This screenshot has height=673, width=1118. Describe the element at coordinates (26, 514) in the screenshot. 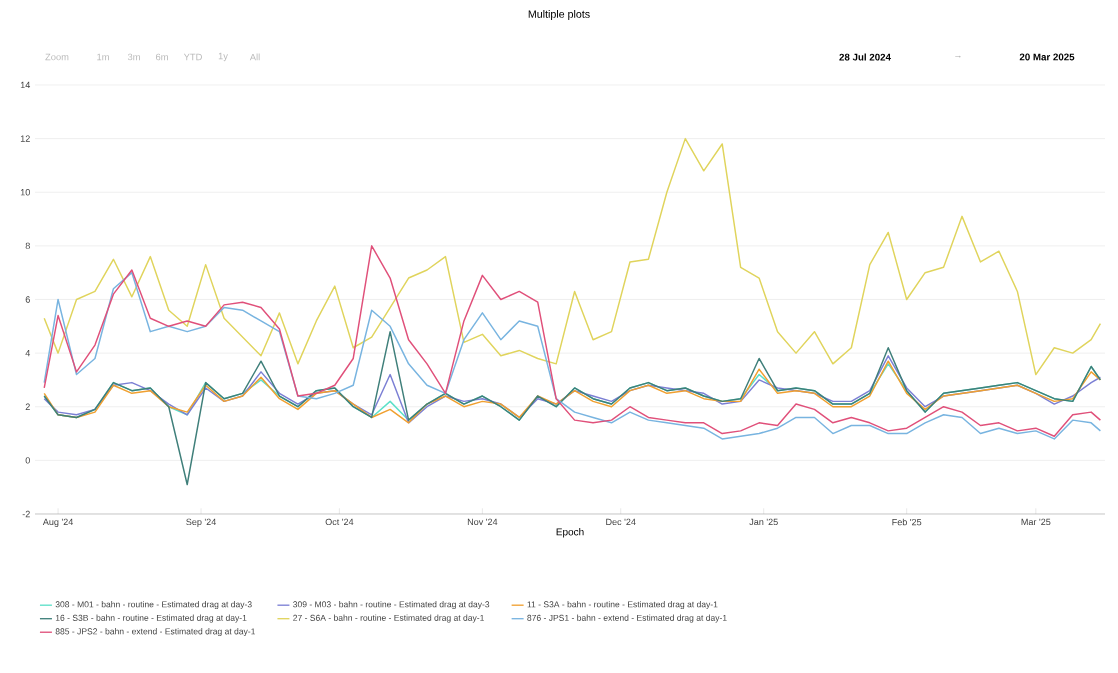

I see `y-tick-label: -2` at that location.